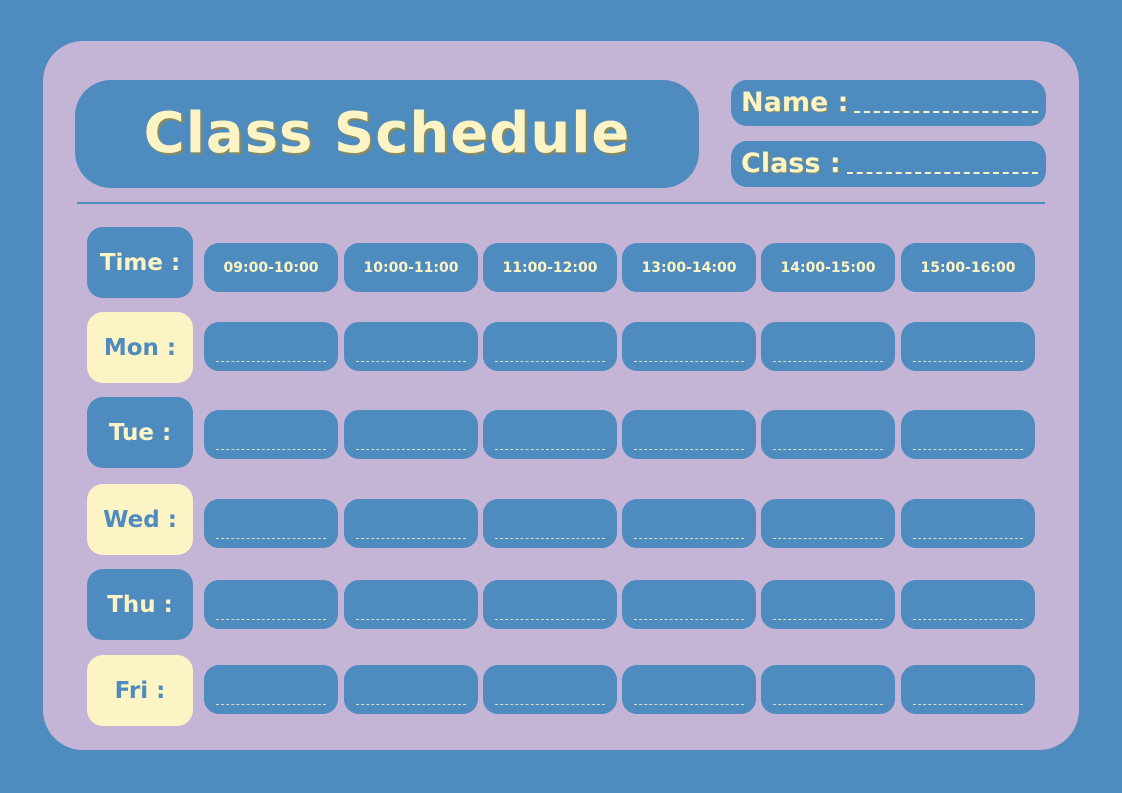 The width and height of the screenshot is (1122, 793). I want to click on class-blank-line, so click(942, 173).